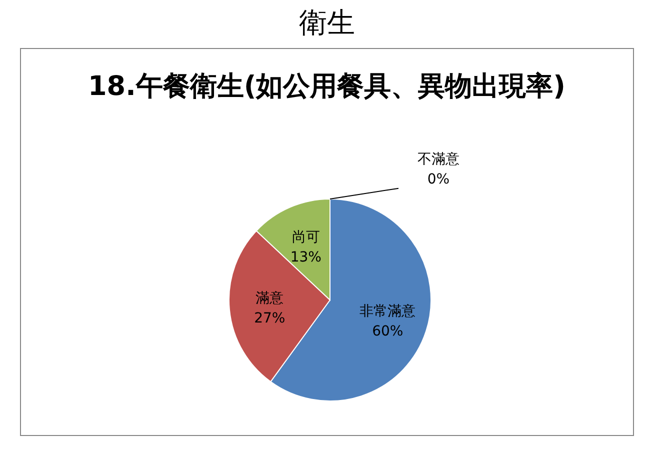 The width and height of the screenshot is (654, 455). I want to click on slice-label: 尚可, so click(306, 237).